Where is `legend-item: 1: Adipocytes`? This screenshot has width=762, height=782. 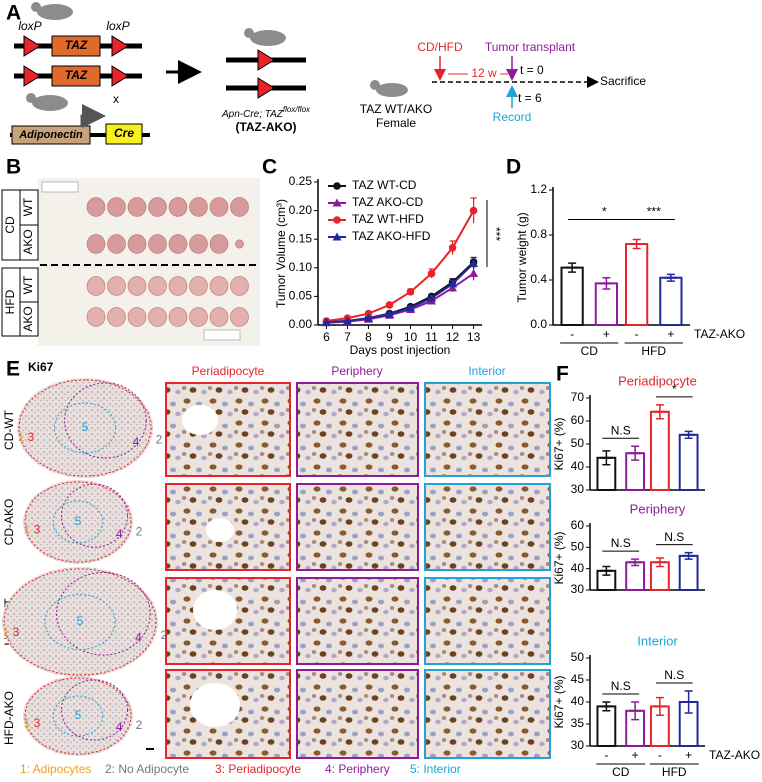
legend-item: 1: Adipocytes is located at coordinates (55, 769).